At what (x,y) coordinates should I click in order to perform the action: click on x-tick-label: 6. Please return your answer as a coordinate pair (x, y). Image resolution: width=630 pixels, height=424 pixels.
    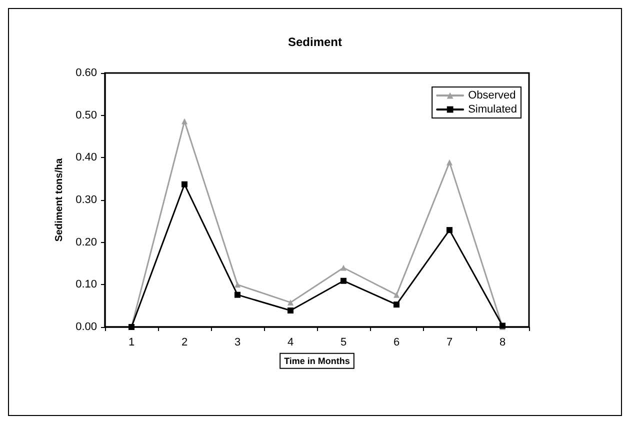
    Looking at the image, I should click on (396, 342).